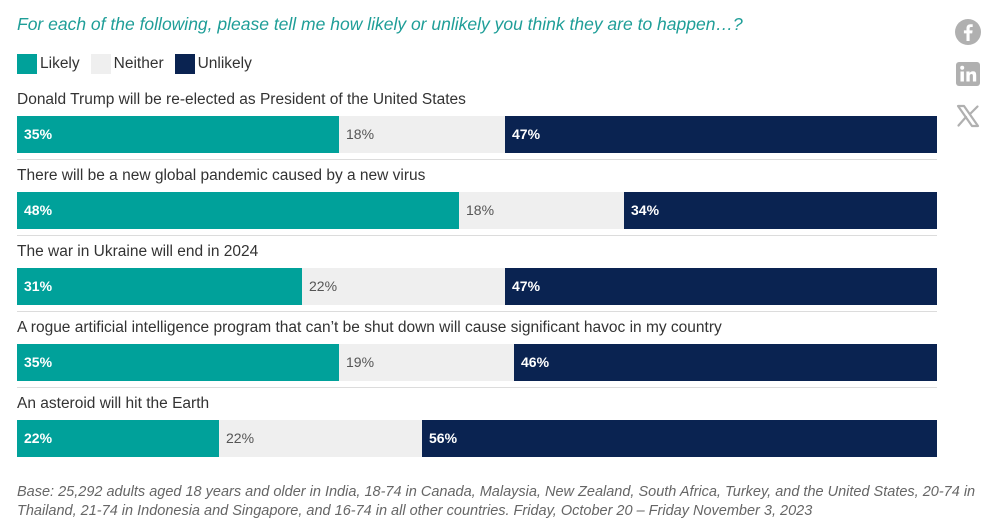 Image resolution: width=1000 pixels, height=526 pixels. What do you see at coordinates (968, 116) in the screenshot?
I see `x-icon` at bounding box center [968, 116].